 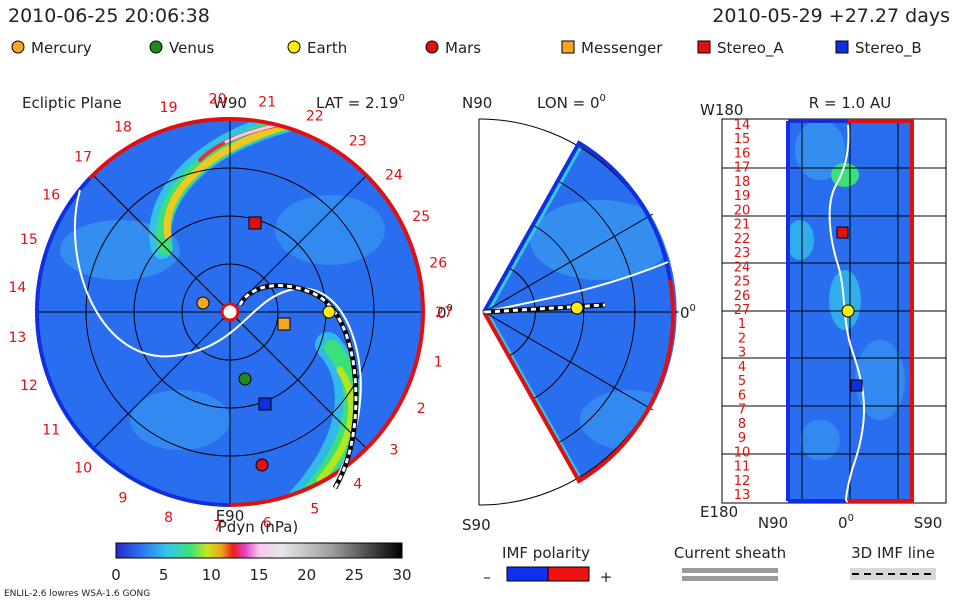 What do you see at coordinates (742, 467) in the screenshot?
I see `radial-day-tick: 11` at bounding box center [742, 467].